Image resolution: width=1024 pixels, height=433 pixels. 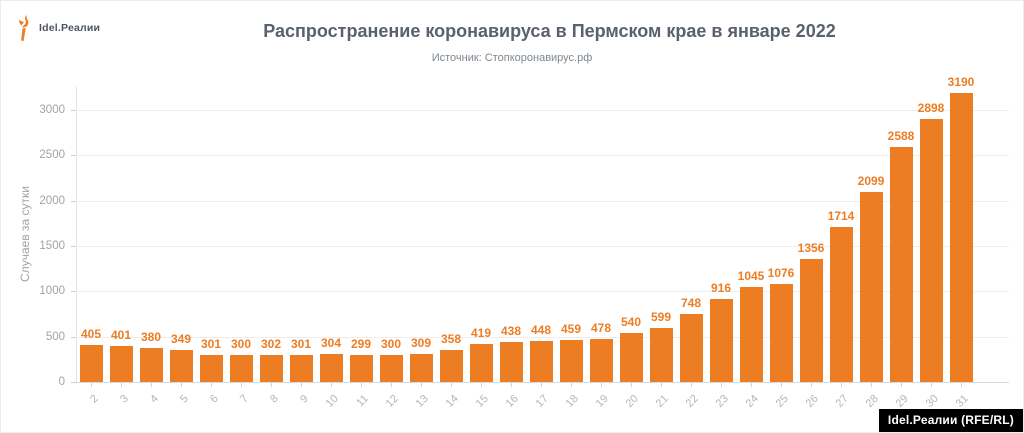 I want to click on x-tick-label-31: 31, so click(x=962, y=401).